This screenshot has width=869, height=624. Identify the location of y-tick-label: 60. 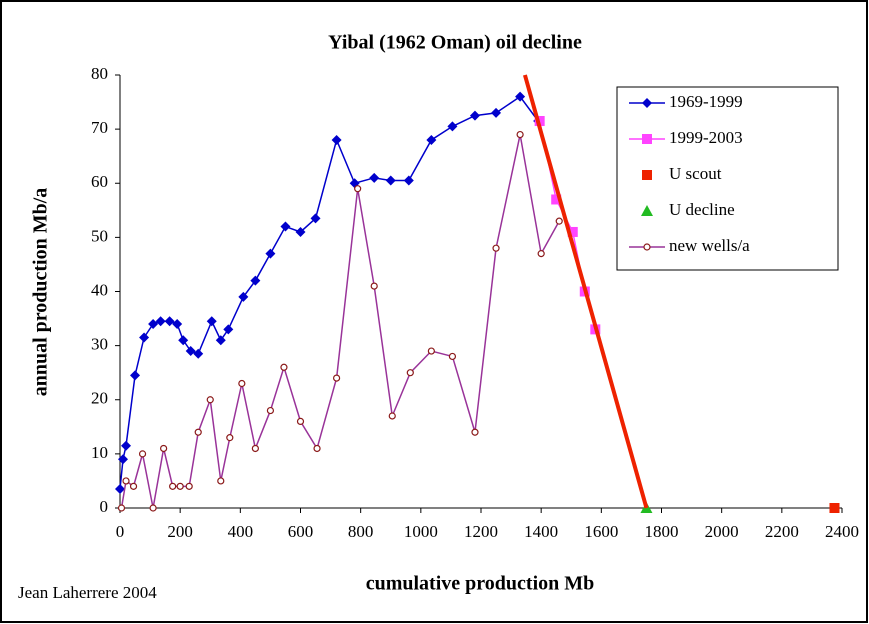
(99, 181).